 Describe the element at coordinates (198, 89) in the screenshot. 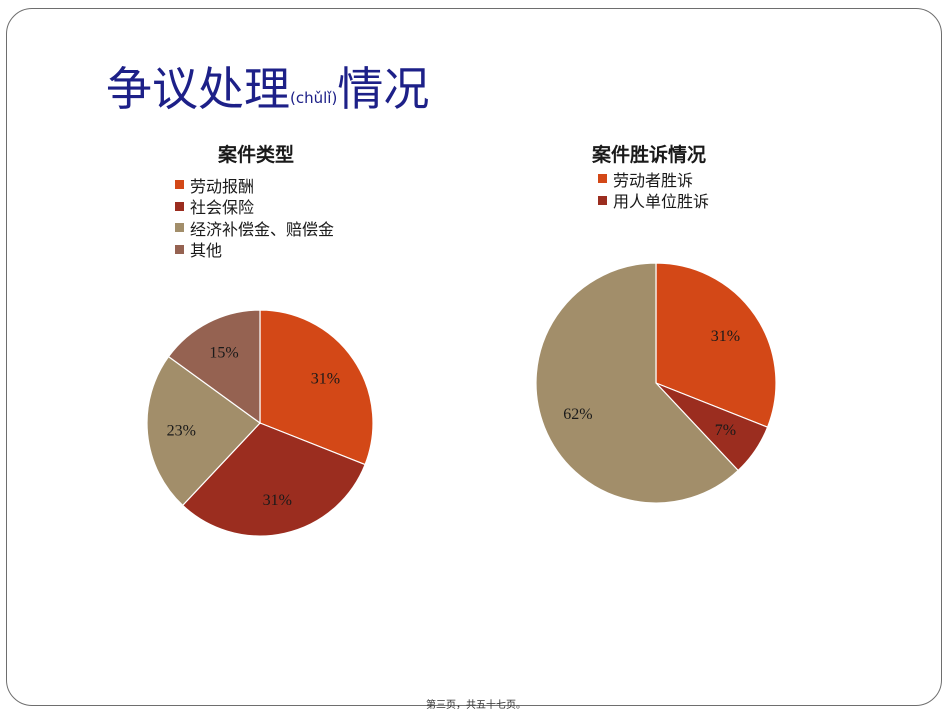

I see `title-main: 争议处理` at that location.